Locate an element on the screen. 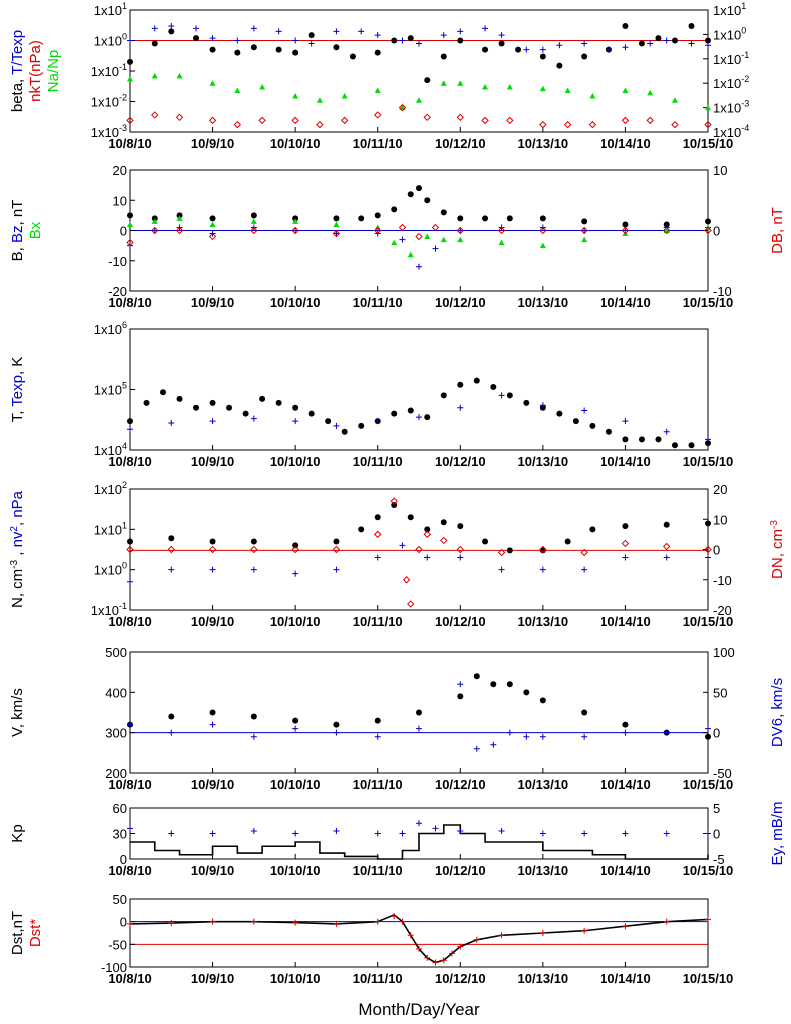  x-tick-label: 10/14/10 is located at coordinates (625, 978).